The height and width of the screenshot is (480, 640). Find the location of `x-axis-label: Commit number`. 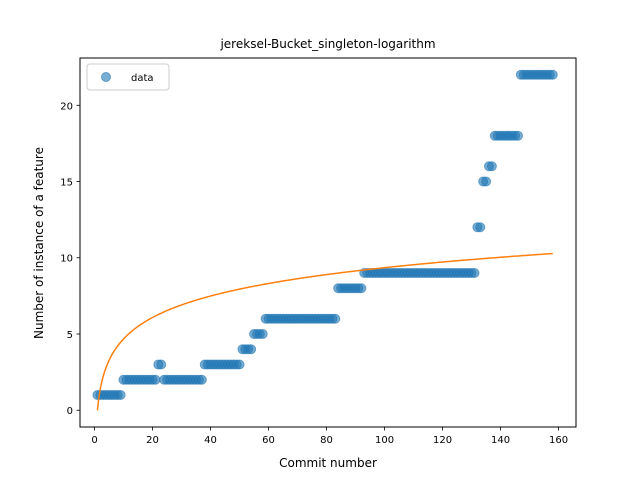

x-axis-label: Commit number is located at coordinates (328, 463).